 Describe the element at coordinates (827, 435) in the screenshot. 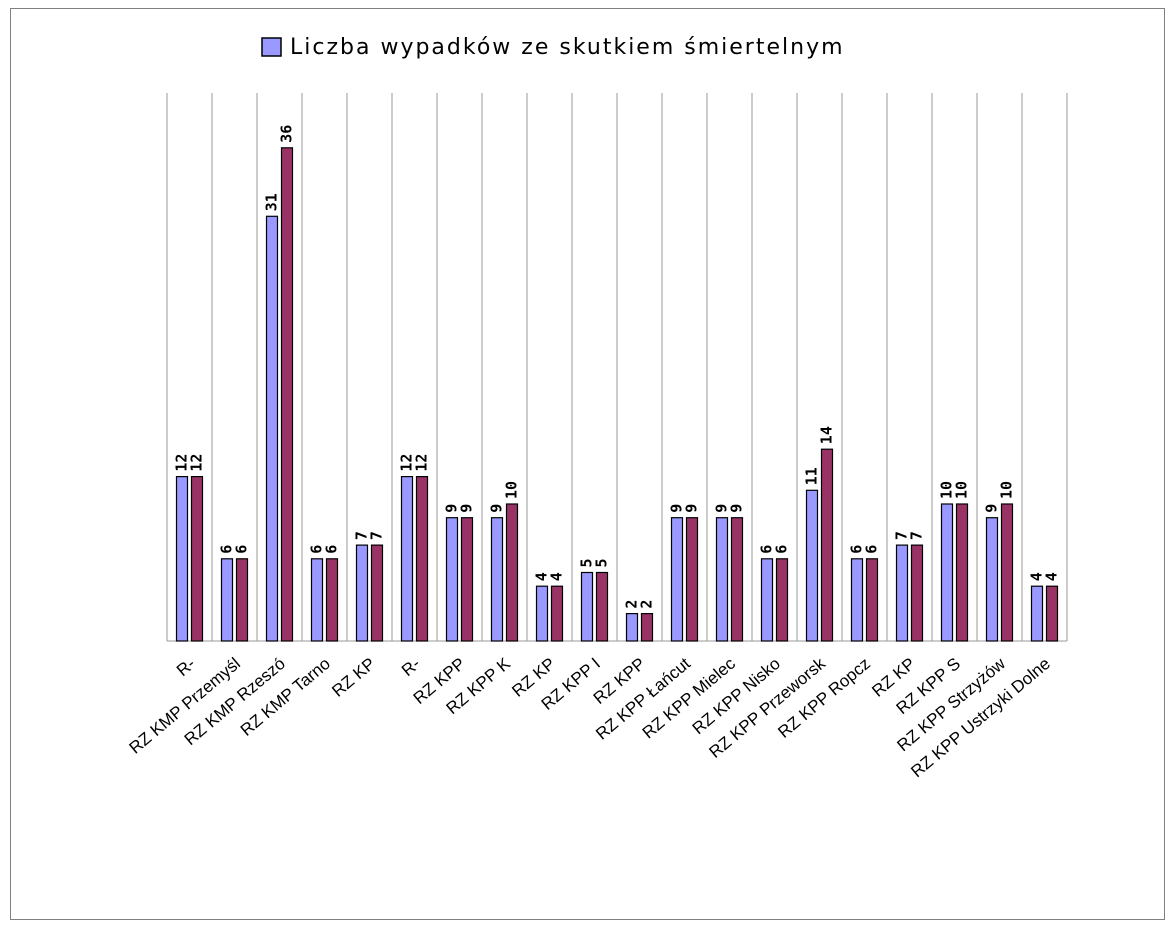

I see `data-label: 14` at that location.